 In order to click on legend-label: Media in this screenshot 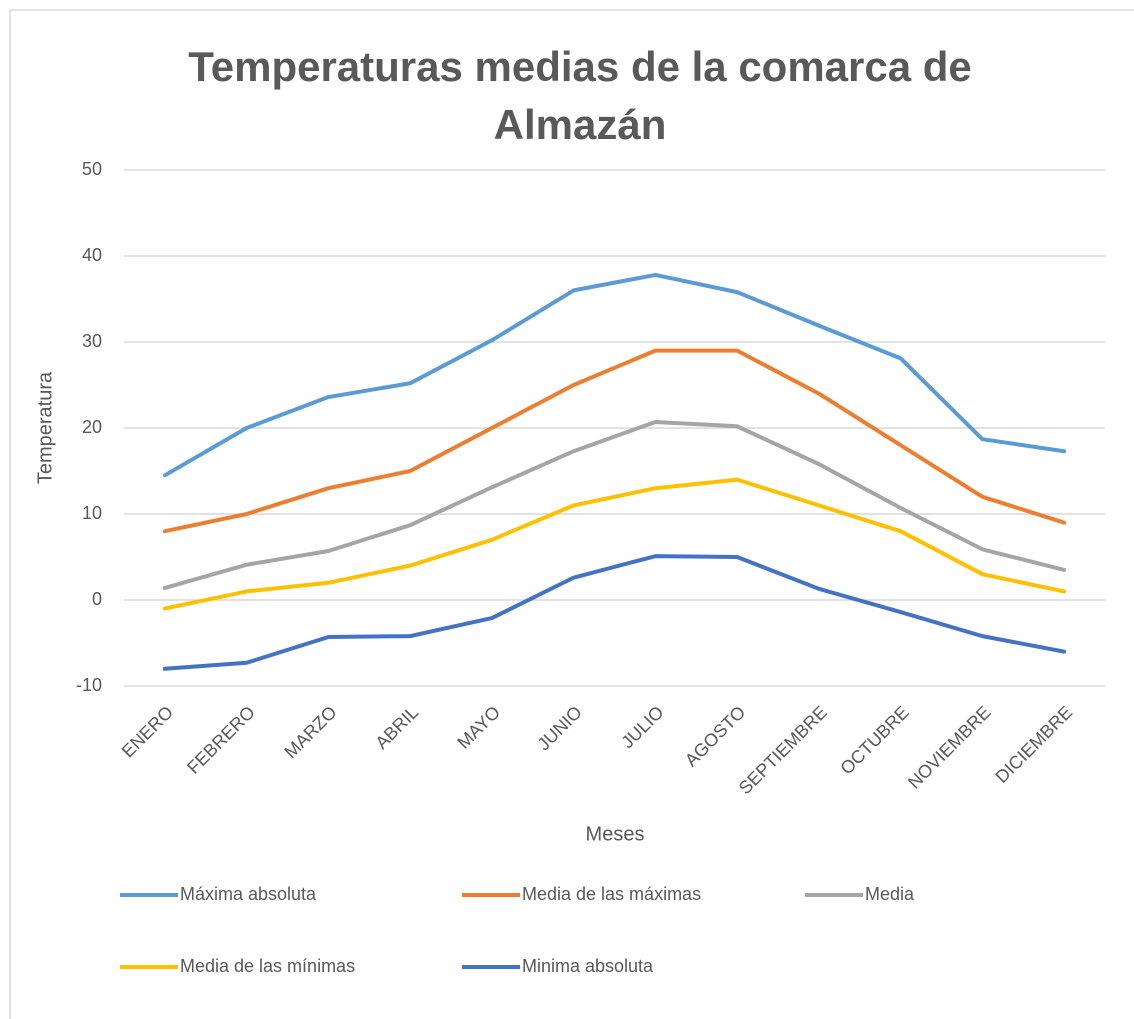, I will do `click(890, 894)`.